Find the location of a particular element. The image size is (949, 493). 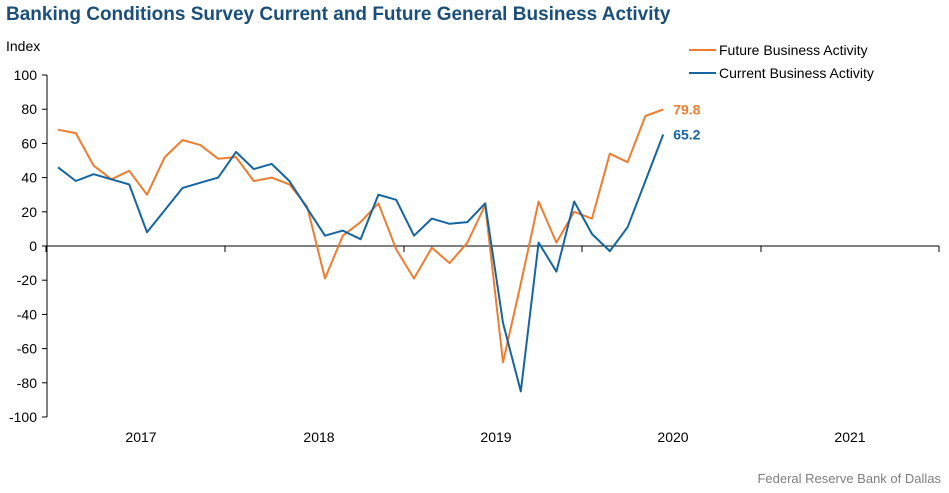

y-tick-label: 80 is located at coordinates (29, 109).